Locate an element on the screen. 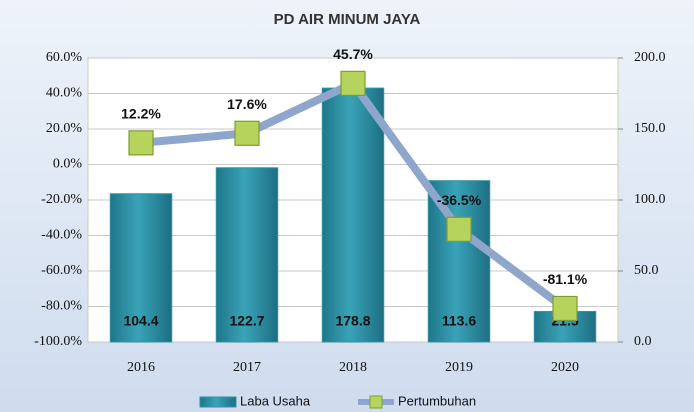  y2-tick-label: 150.0 is located at coordinates (650, 128).